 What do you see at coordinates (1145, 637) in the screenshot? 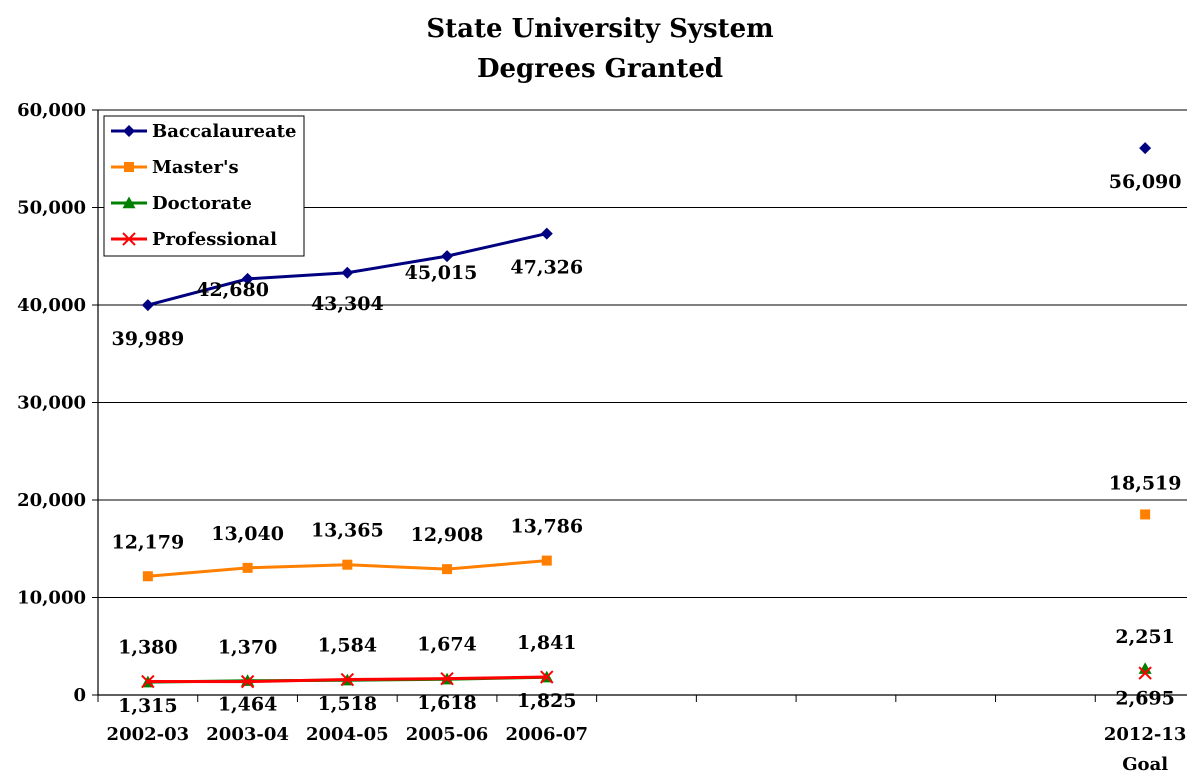
I see `data-label: 2,251` at bounding box center [1145, 637].